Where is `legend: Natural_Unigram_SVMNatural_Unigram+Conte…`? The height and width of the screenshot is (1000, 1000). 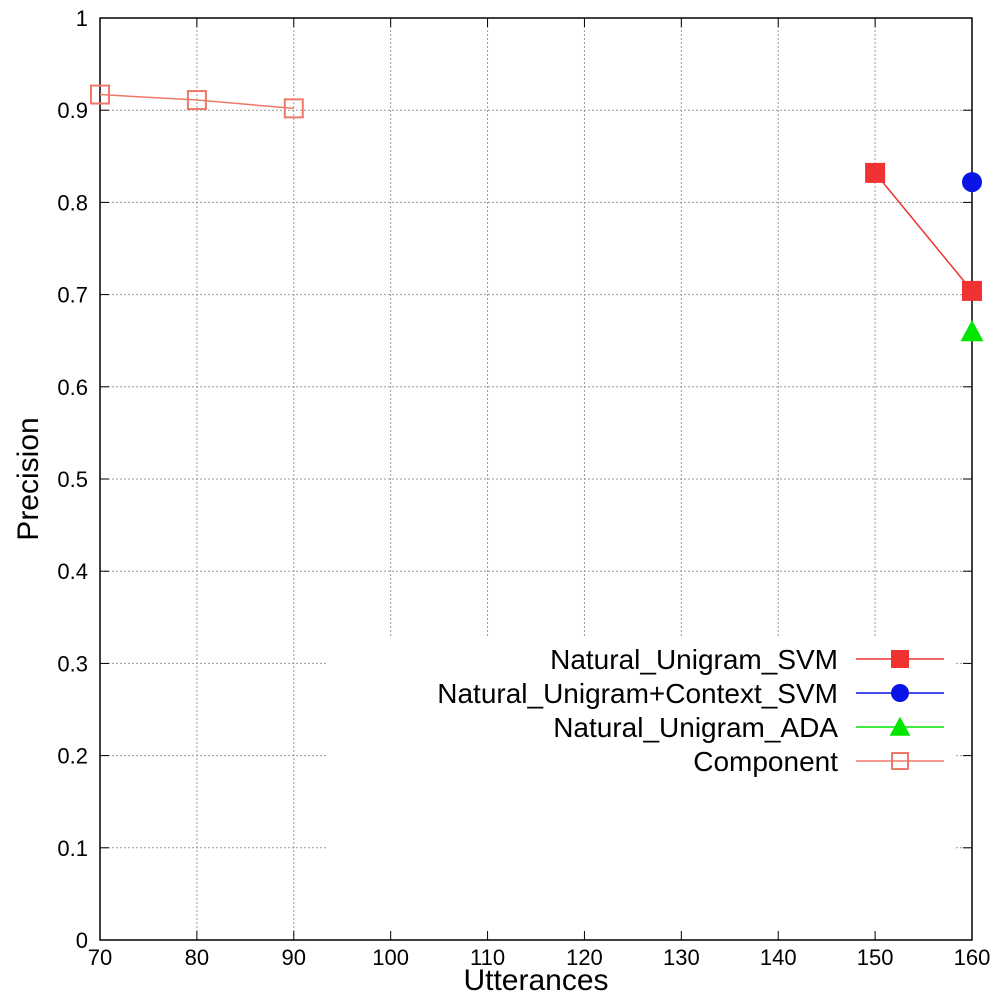
legend: Natural_Unigram_SVMNatural_Unigram+Conte… is located at coordinates (690, 710).